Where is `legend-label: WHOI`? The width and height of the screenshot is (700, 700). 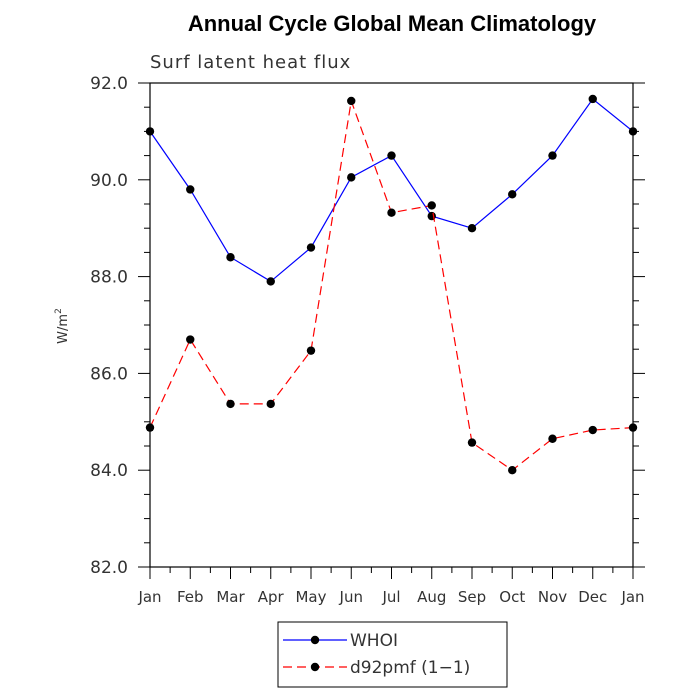
legend-label: WHOI is located at coordinates (374, 641).